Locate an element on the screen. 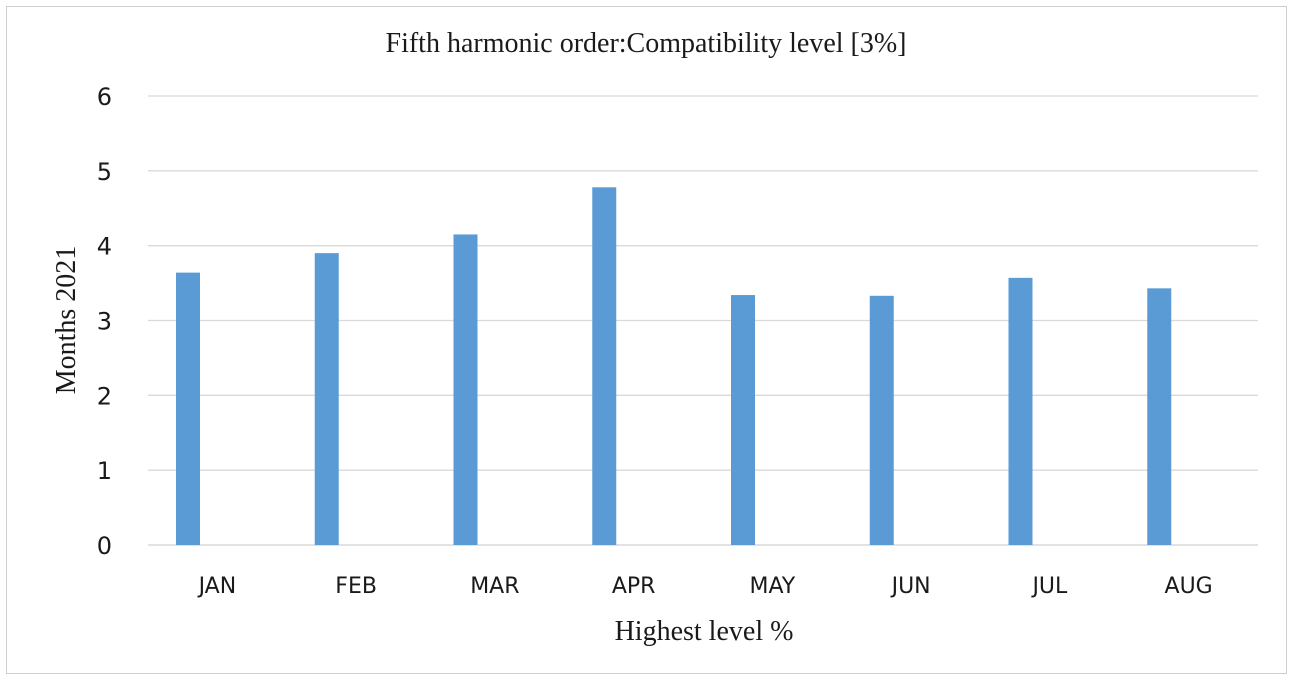 The image size is (1295, 682). x-tick-labels: JAN FEB MAR APR MAY JUN JUL AUG is located at coordinates (705, 586).